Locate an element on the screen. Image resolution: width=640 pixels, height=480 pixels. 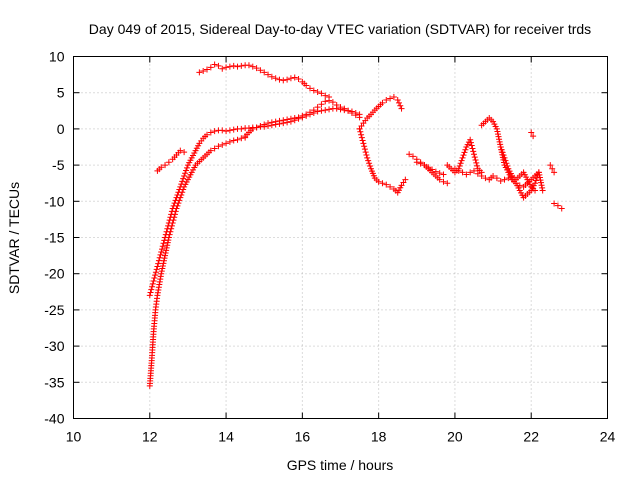
y-tick-label: -5 is located at coordinates (58, 165).